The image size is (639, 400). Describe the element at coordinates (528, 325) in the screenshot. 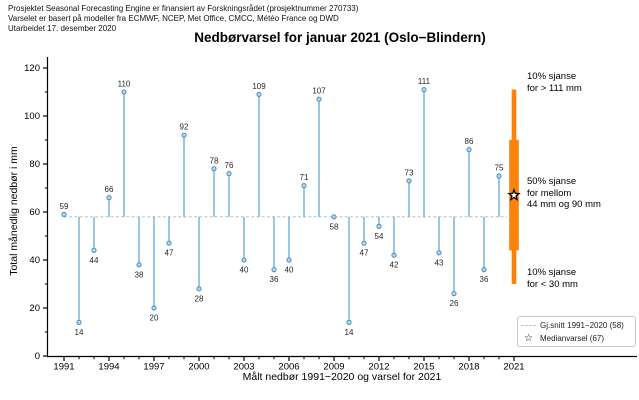

I see `mean-dashed-line-icon` at that location.